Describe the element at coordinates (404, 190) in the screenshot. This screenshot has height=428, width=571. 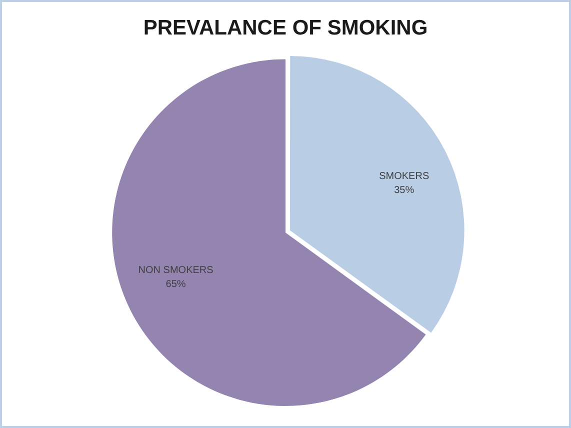
I see `data-label: 35%` at that location.